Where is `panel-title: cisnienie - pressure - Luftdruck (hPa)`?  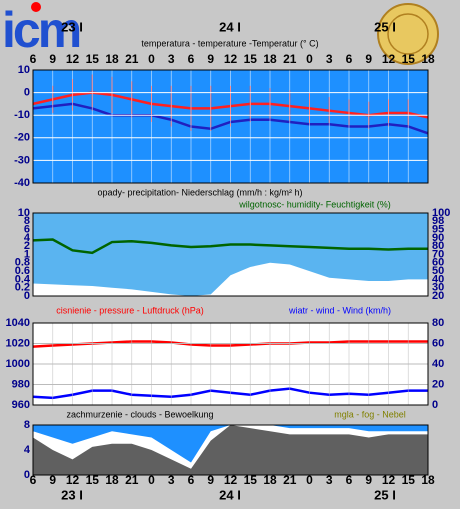 panel-title: cisnienie - pressure - Luftdruck (hPa) is located at coordinates (130, 310).